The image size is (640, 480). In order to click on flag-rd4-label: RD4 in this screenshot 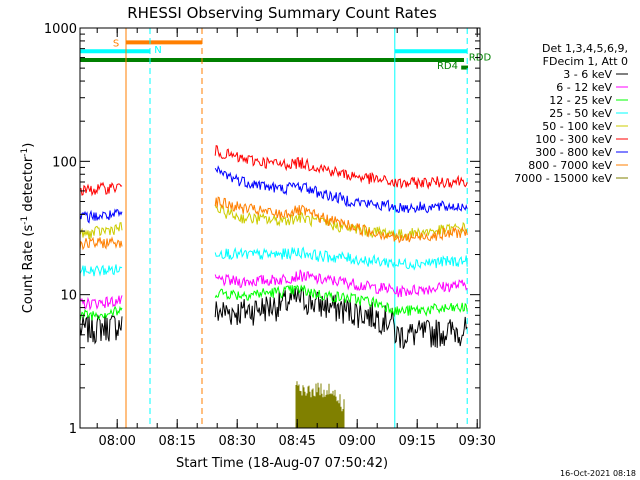, I will do `click(447, 66)`.